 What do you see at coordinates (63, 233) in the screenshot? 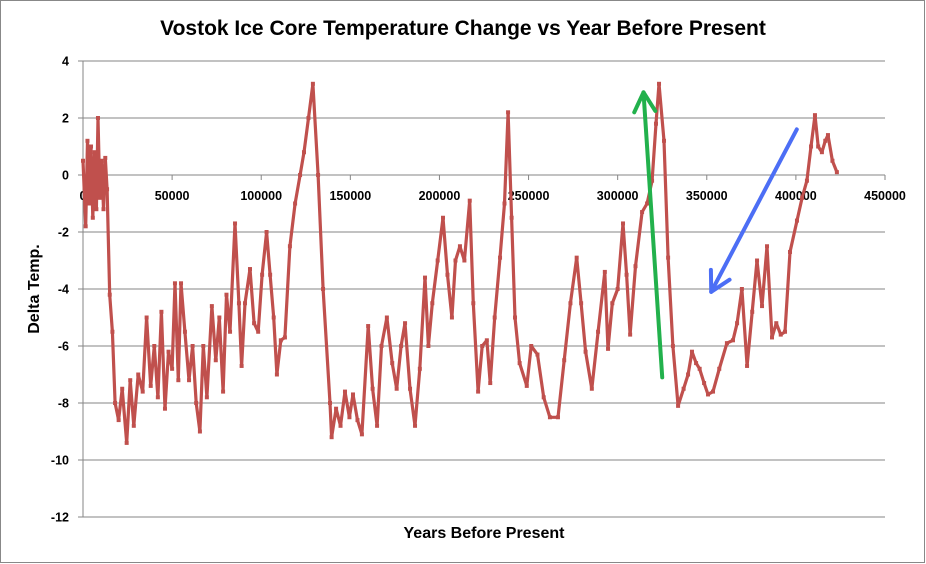
I see `y-tick-label: -2` at bounding box center [63, 233].